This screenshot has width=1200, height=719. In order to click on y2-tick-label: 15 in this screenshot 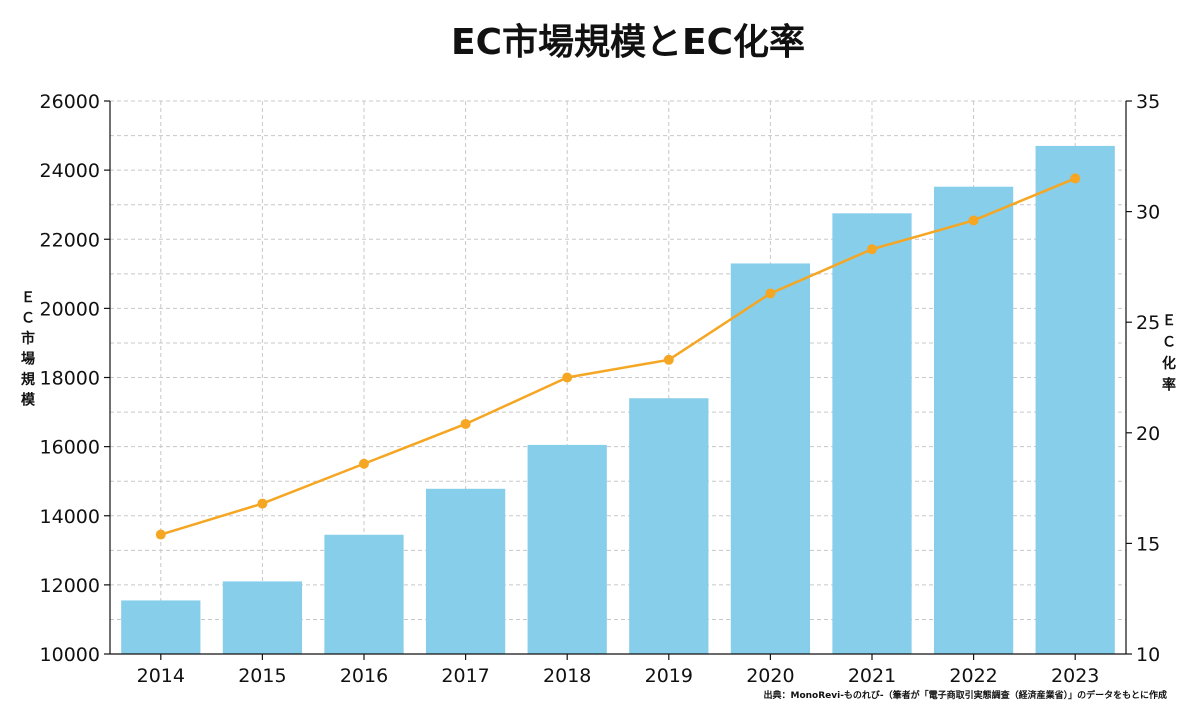, I will do `click(1148, 544)`.